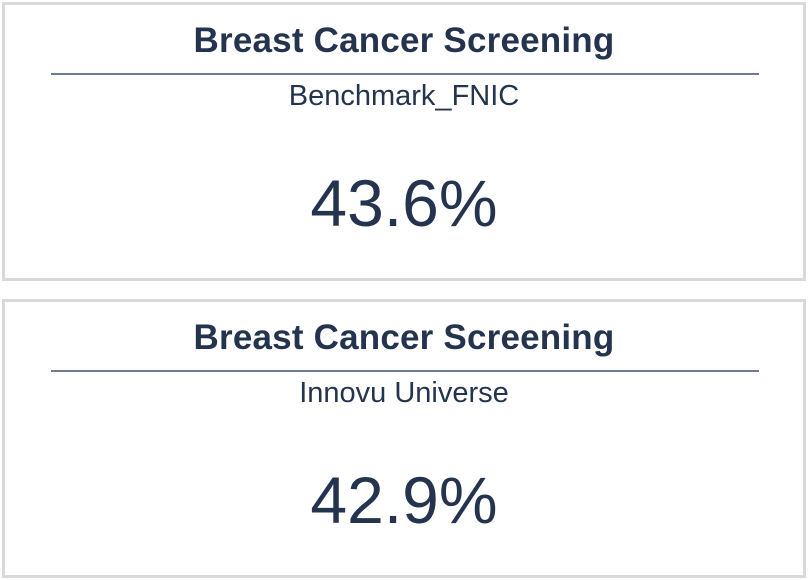  Describe the element at coordinates (404, 96) in the screenshot. I see `card-subtitle: Benchmark_FNIC` at that location.